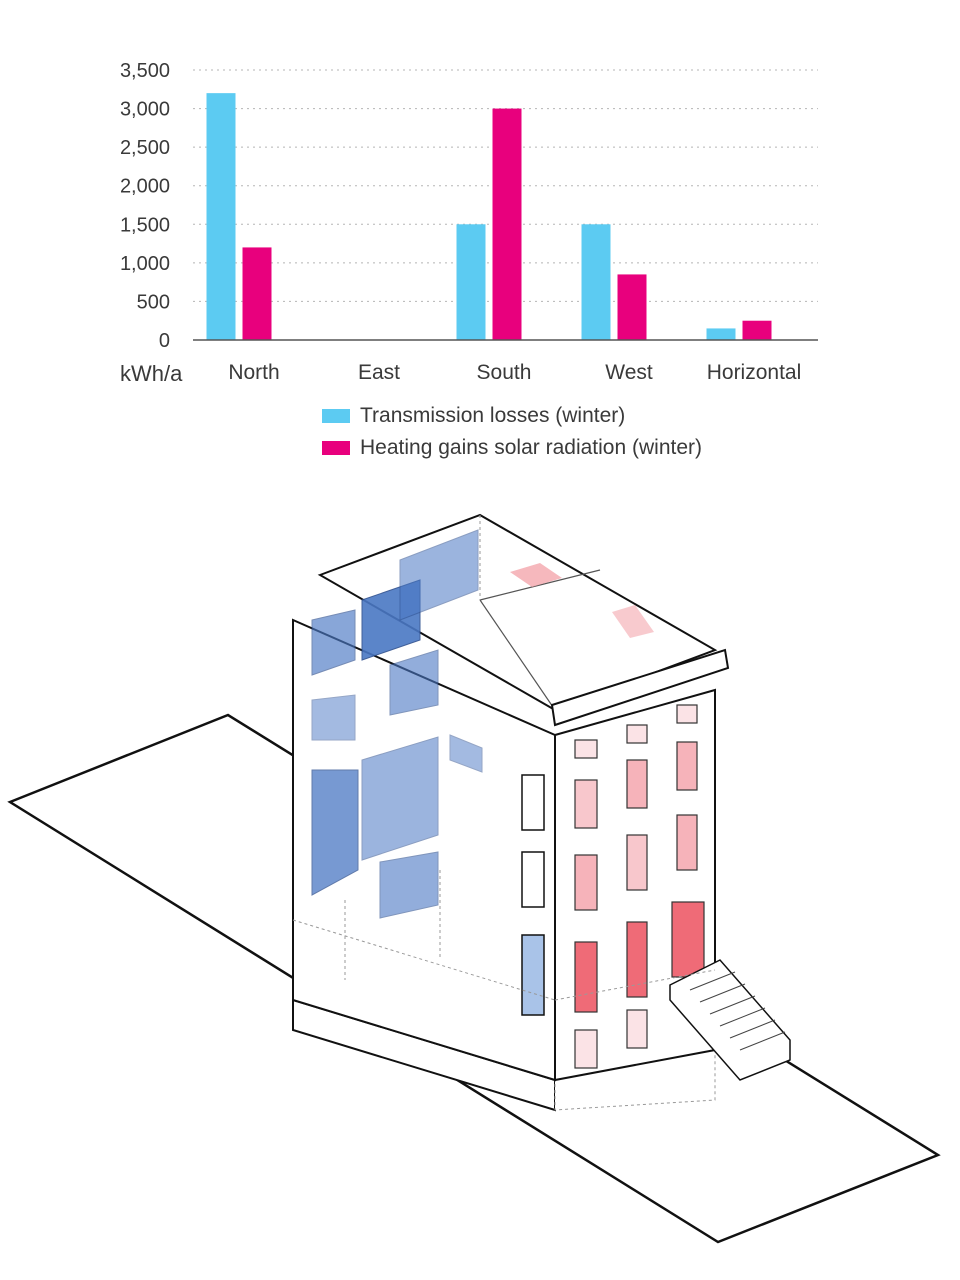 This screenshot has height=1280, width=960. Describe the element at coordinates (221, 217) in the screenshot. I see `bar-north-losses` at that location.